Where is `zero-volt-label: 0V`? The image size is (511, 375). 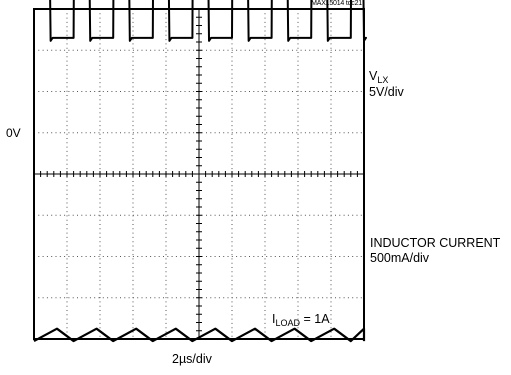
zero-volt-label: 0V is located at coordinates (13, 133).